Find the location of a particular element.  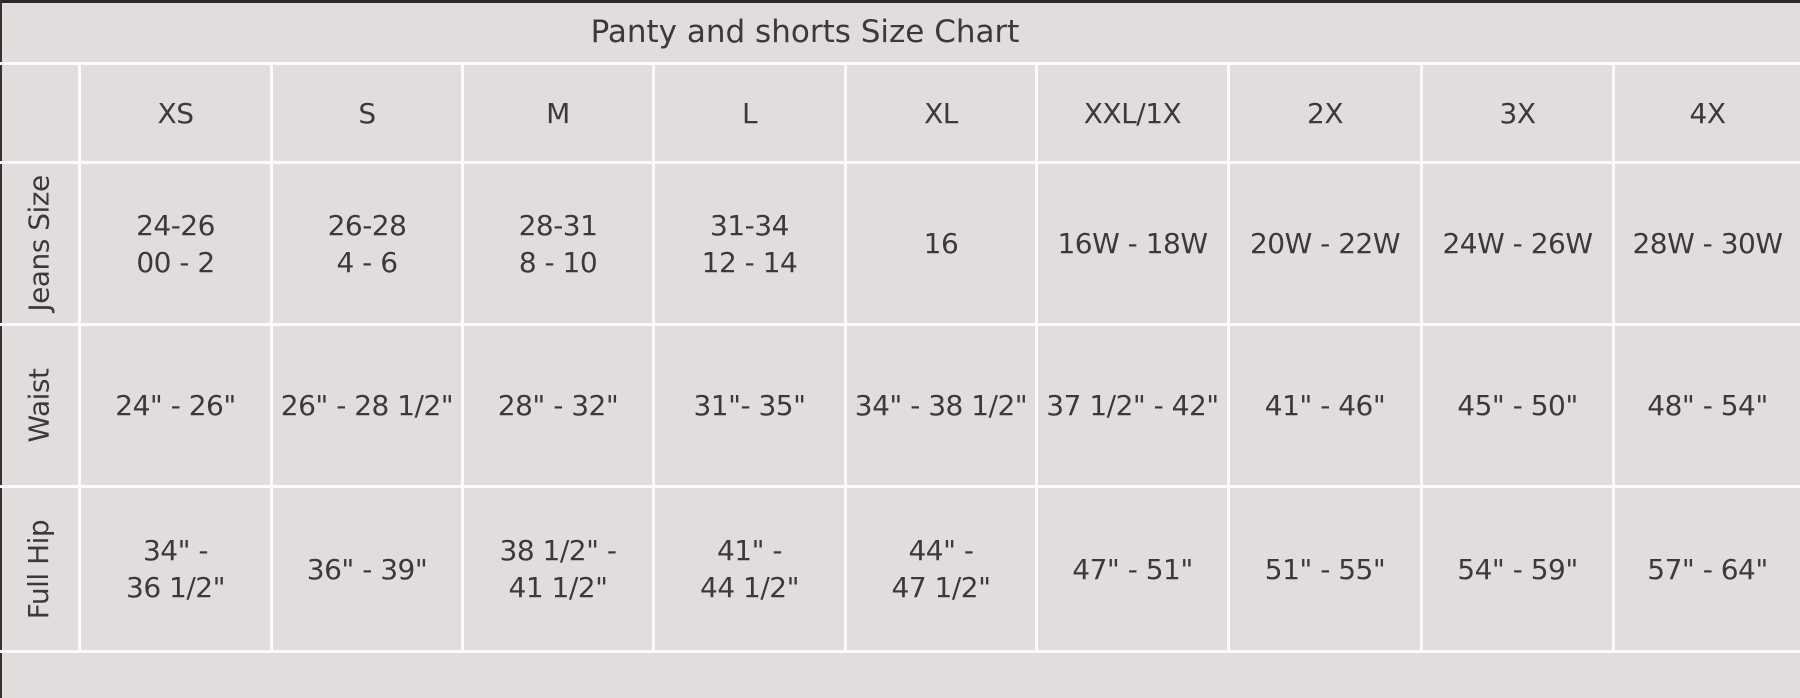

column-header-3x: 3X is located at coordinates (1518, 113).